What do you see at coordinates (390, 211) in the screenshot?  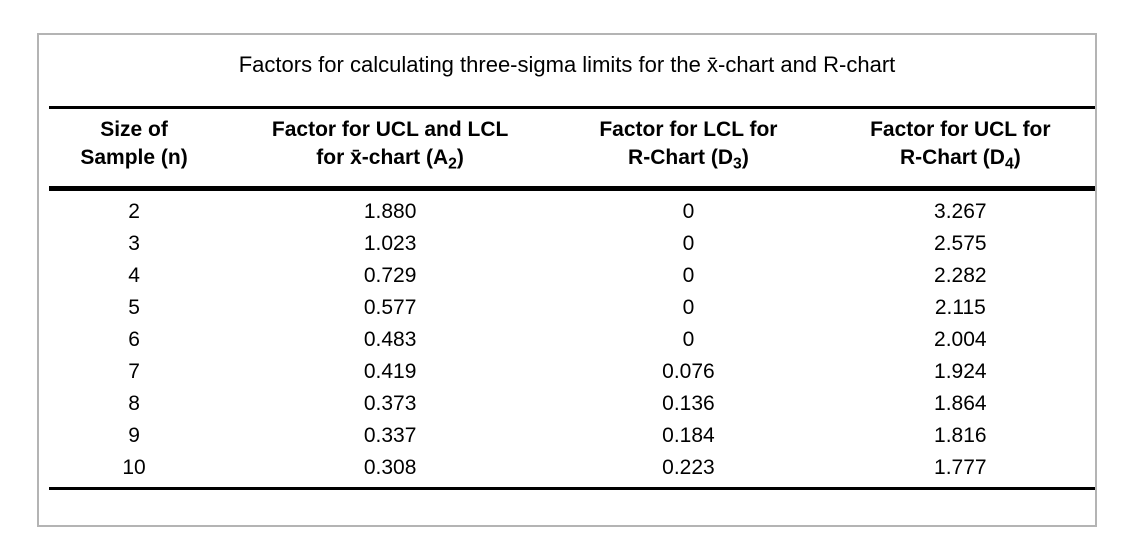 I see `table-cell: 1.880` at bounding box center [390, 211].